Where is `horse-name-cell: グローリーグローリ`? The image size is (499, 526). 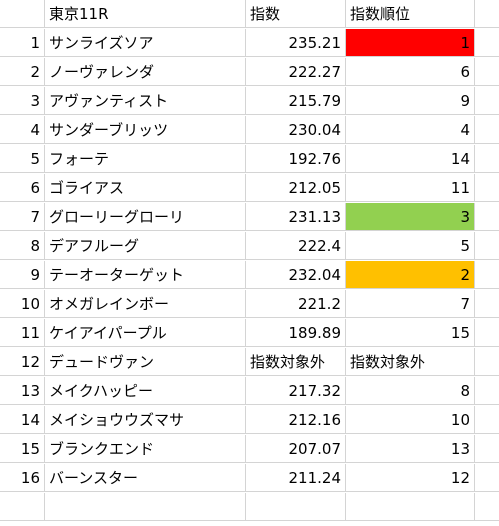
horse-name-cell: グローリーグローリ is located at coordinates (145, 217).